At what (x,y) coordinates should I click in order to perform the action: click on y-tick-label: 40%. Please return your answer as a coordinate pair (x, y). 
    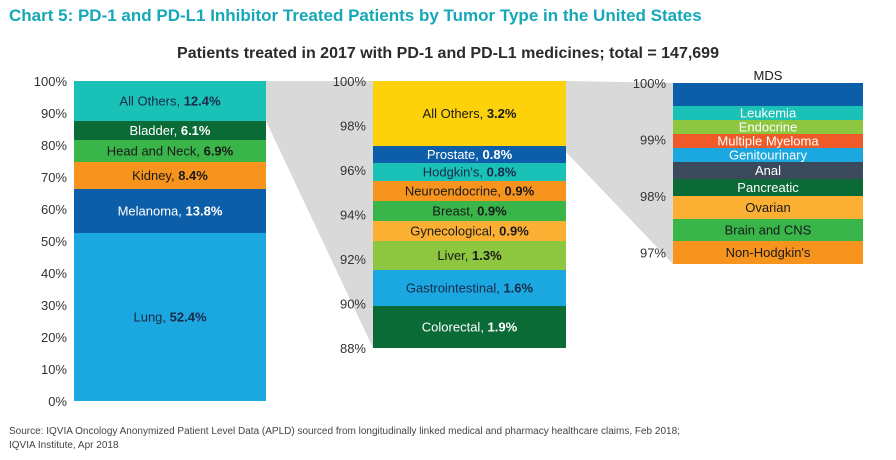
    Looking at the image, I should click on (54, 273).